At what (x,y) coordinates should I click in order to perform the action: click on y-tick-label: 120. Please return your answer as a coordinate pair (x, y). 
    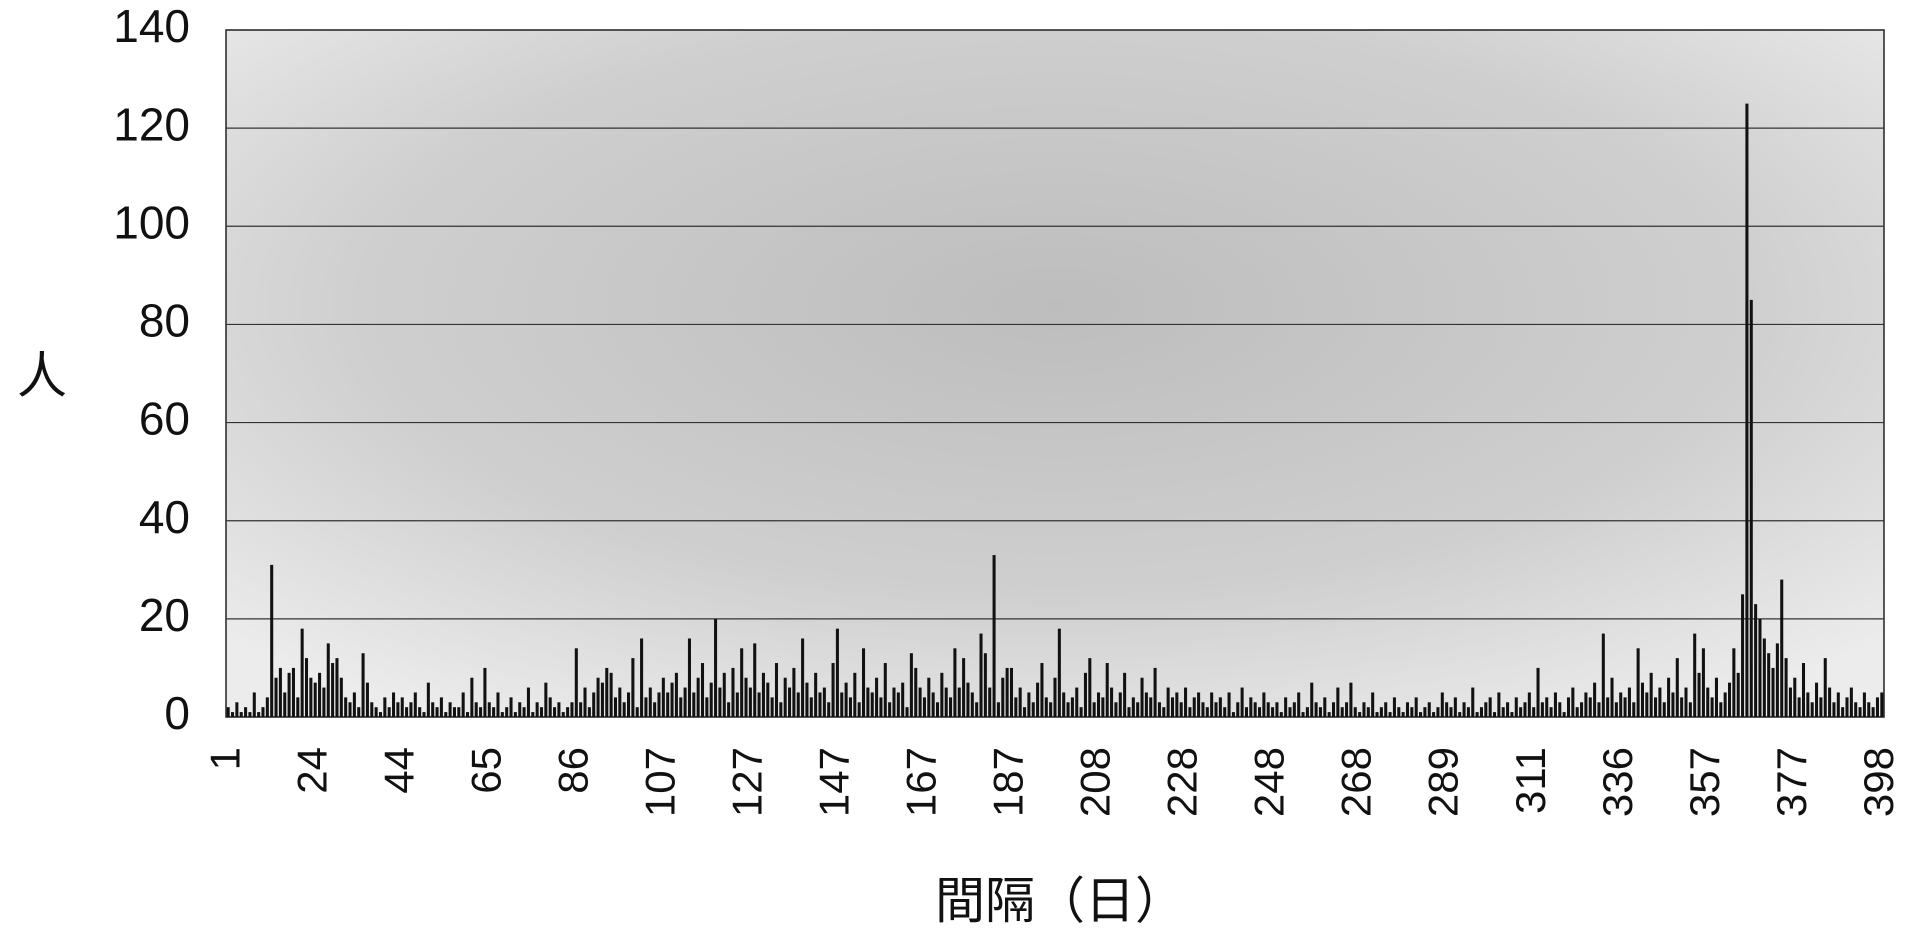
    Looking at the image, I should click on (151, 124).